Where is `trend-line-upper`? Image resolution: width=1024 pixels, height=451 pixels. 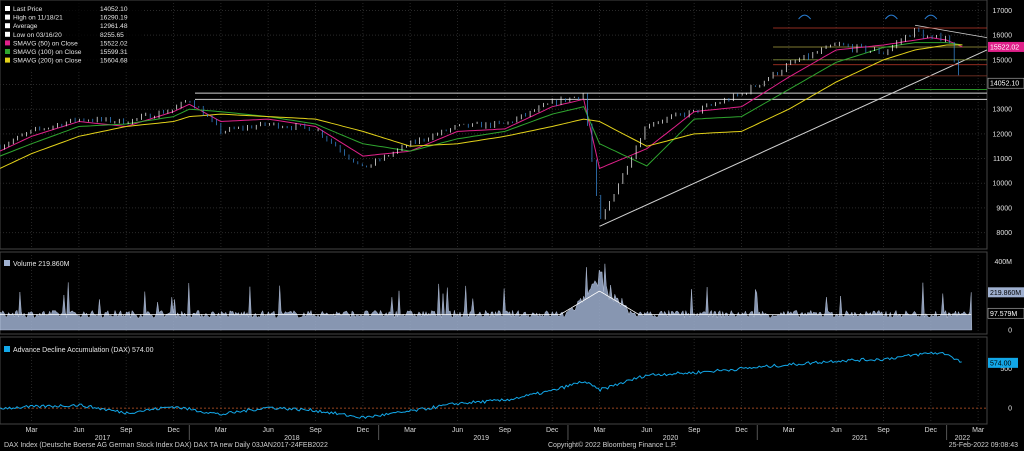
trend-line-upper is located at coordinates (951, 31).